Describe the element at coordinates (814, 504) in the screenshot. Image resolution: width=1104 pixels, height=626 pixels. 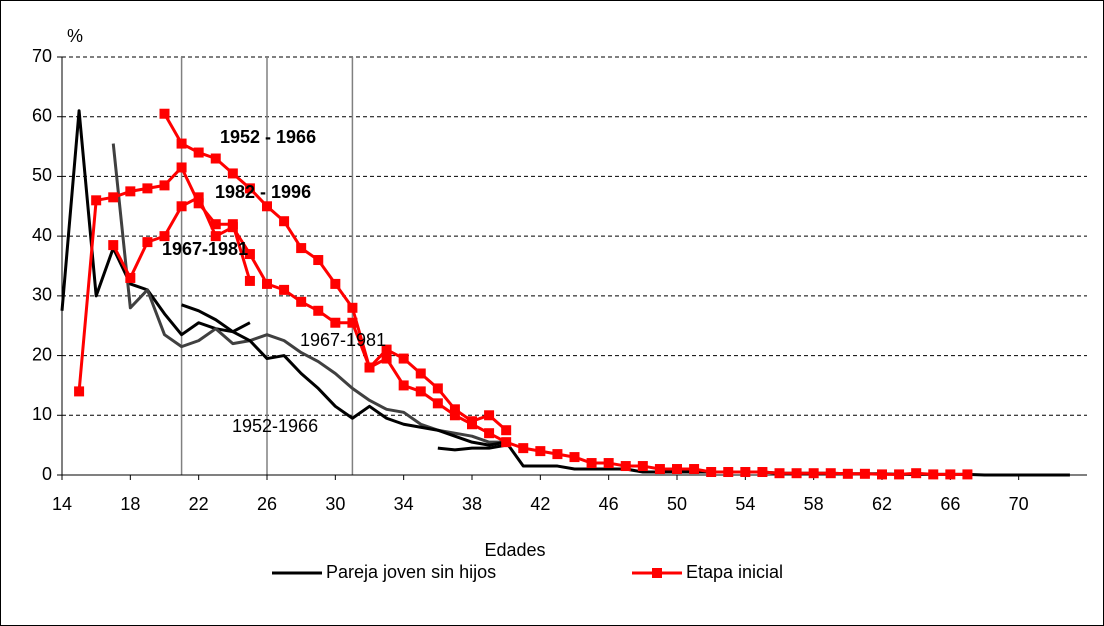
I see `x-tick-label: 58` at that location.